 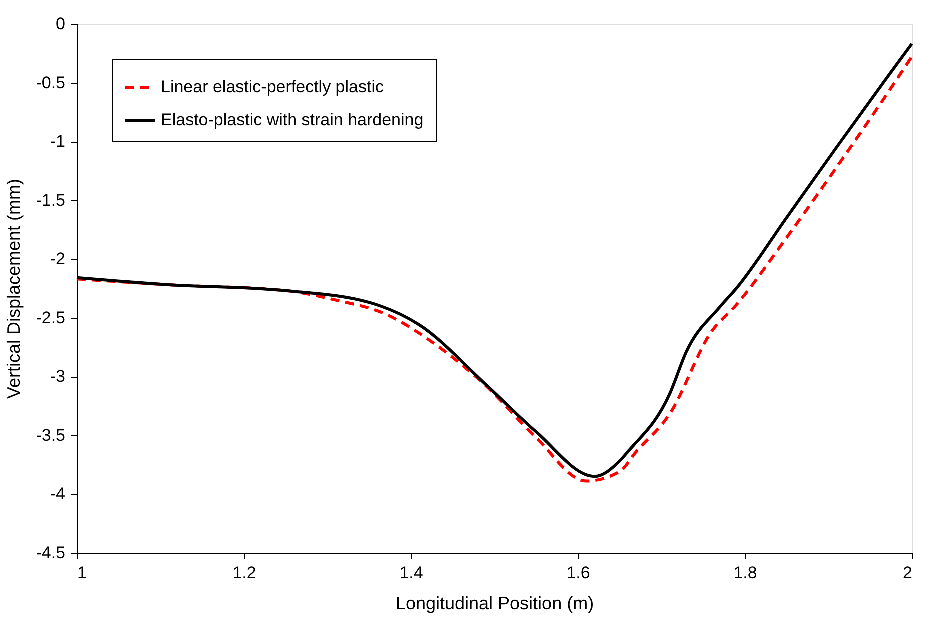 I want to click on y-tick-label: -3.5, so click(x=51, y=435).